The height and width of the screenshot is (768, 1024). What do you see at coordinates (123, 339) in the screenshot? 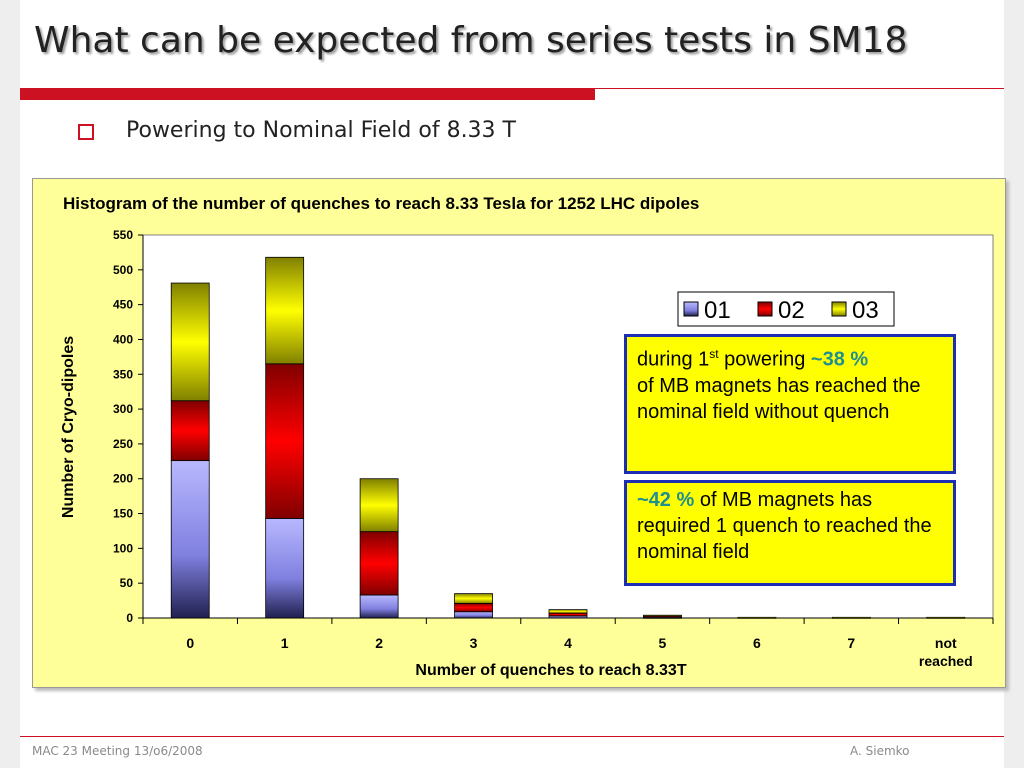
I see `y-tick-label: 400` at bounding box center [123, 339].